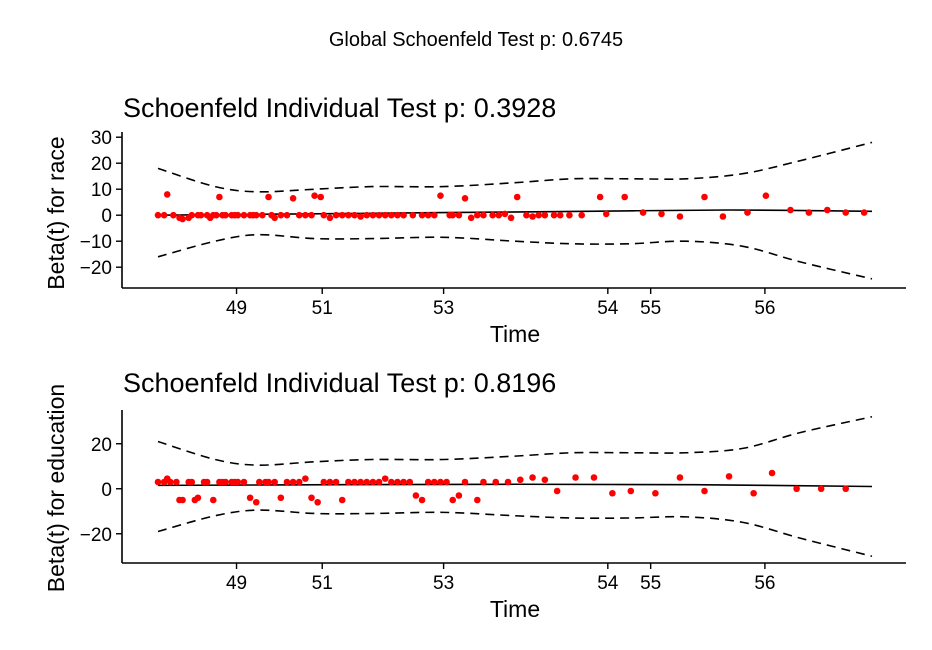 This screenshot has height=650, width=932. What do you see at coordinates (443, 583) in the screenshot?
I see `education-x-tick-label: 53` at bounding box center [443, 583].